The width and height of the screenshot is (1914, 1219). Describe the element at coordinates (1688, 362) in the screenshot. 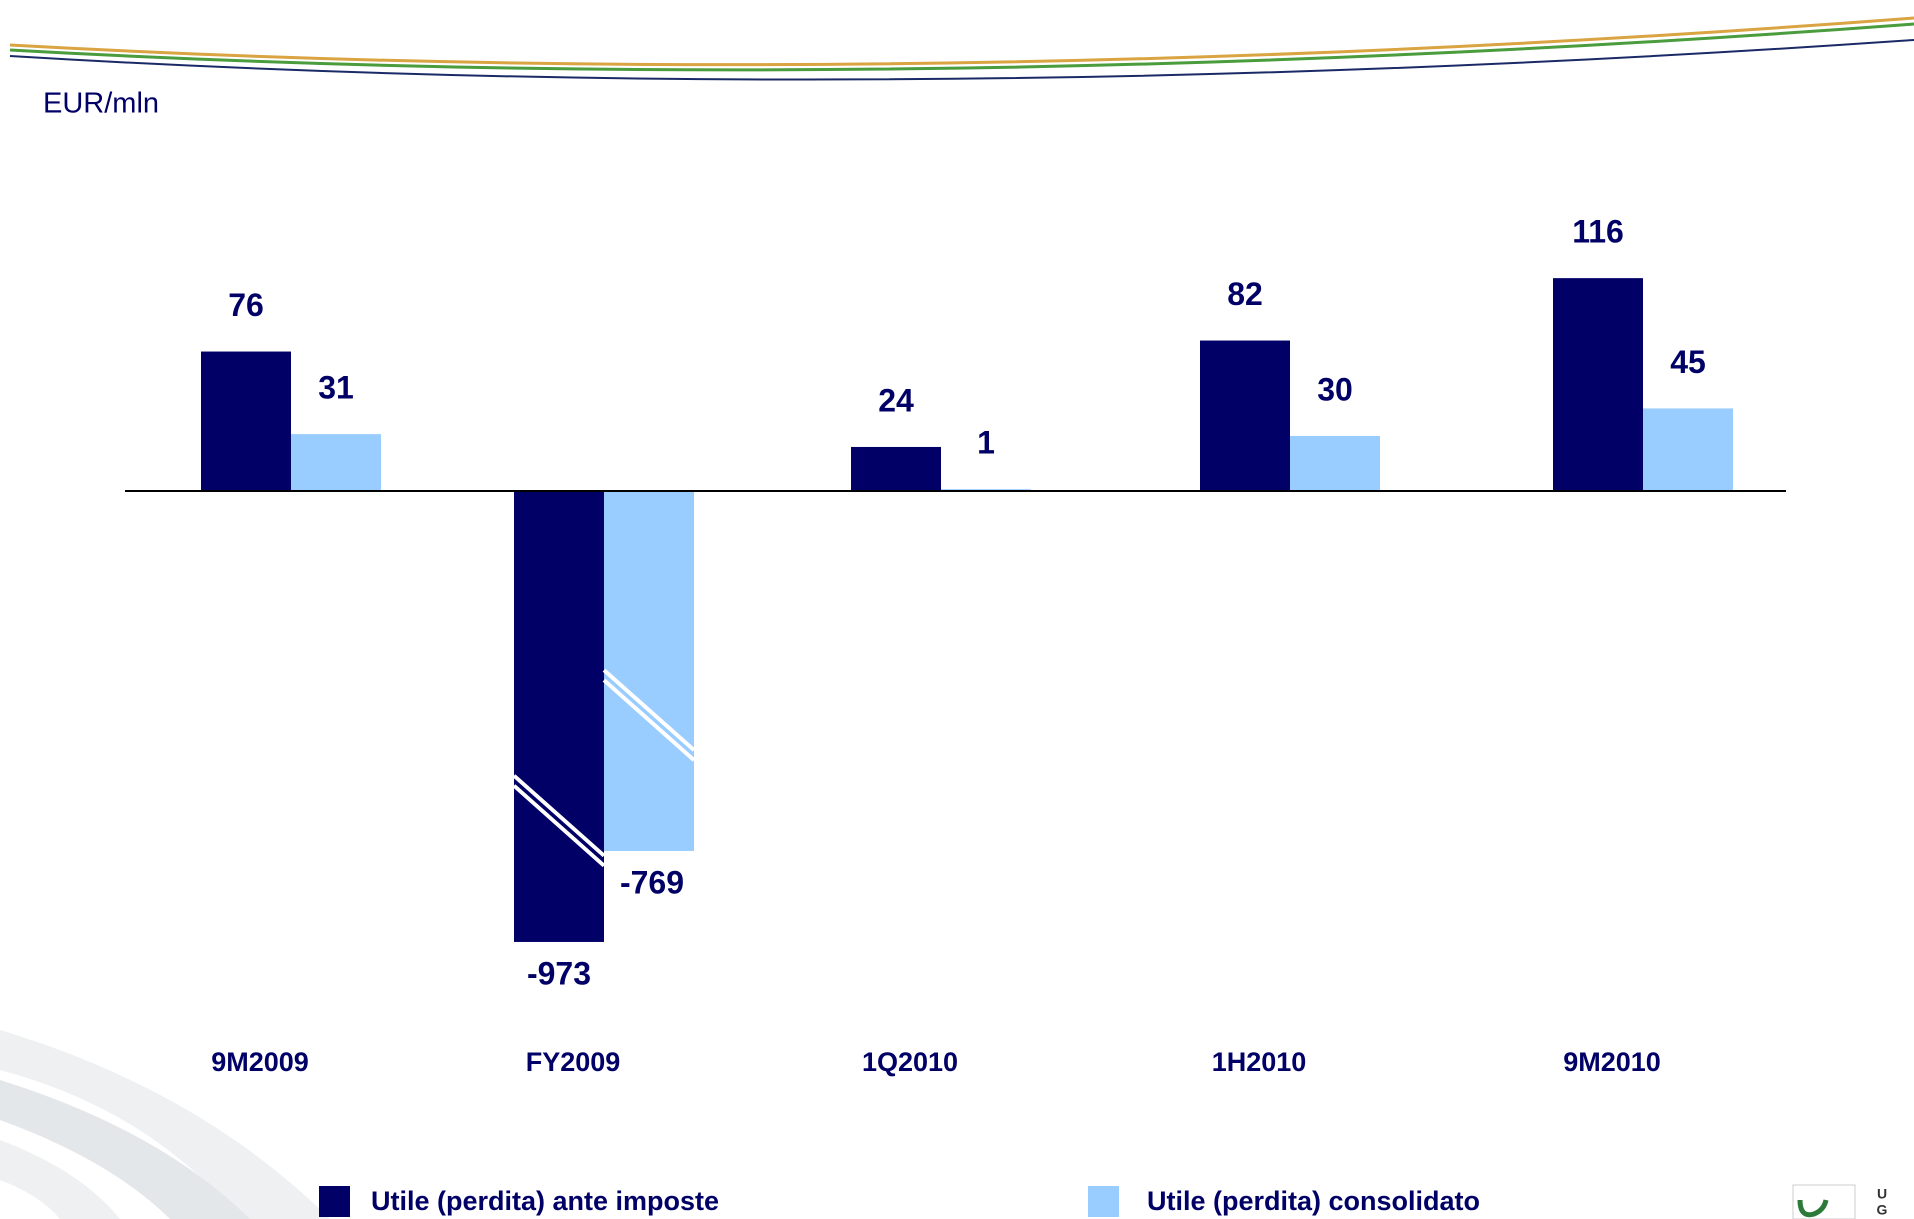

I see `data-label: 45` at that location.